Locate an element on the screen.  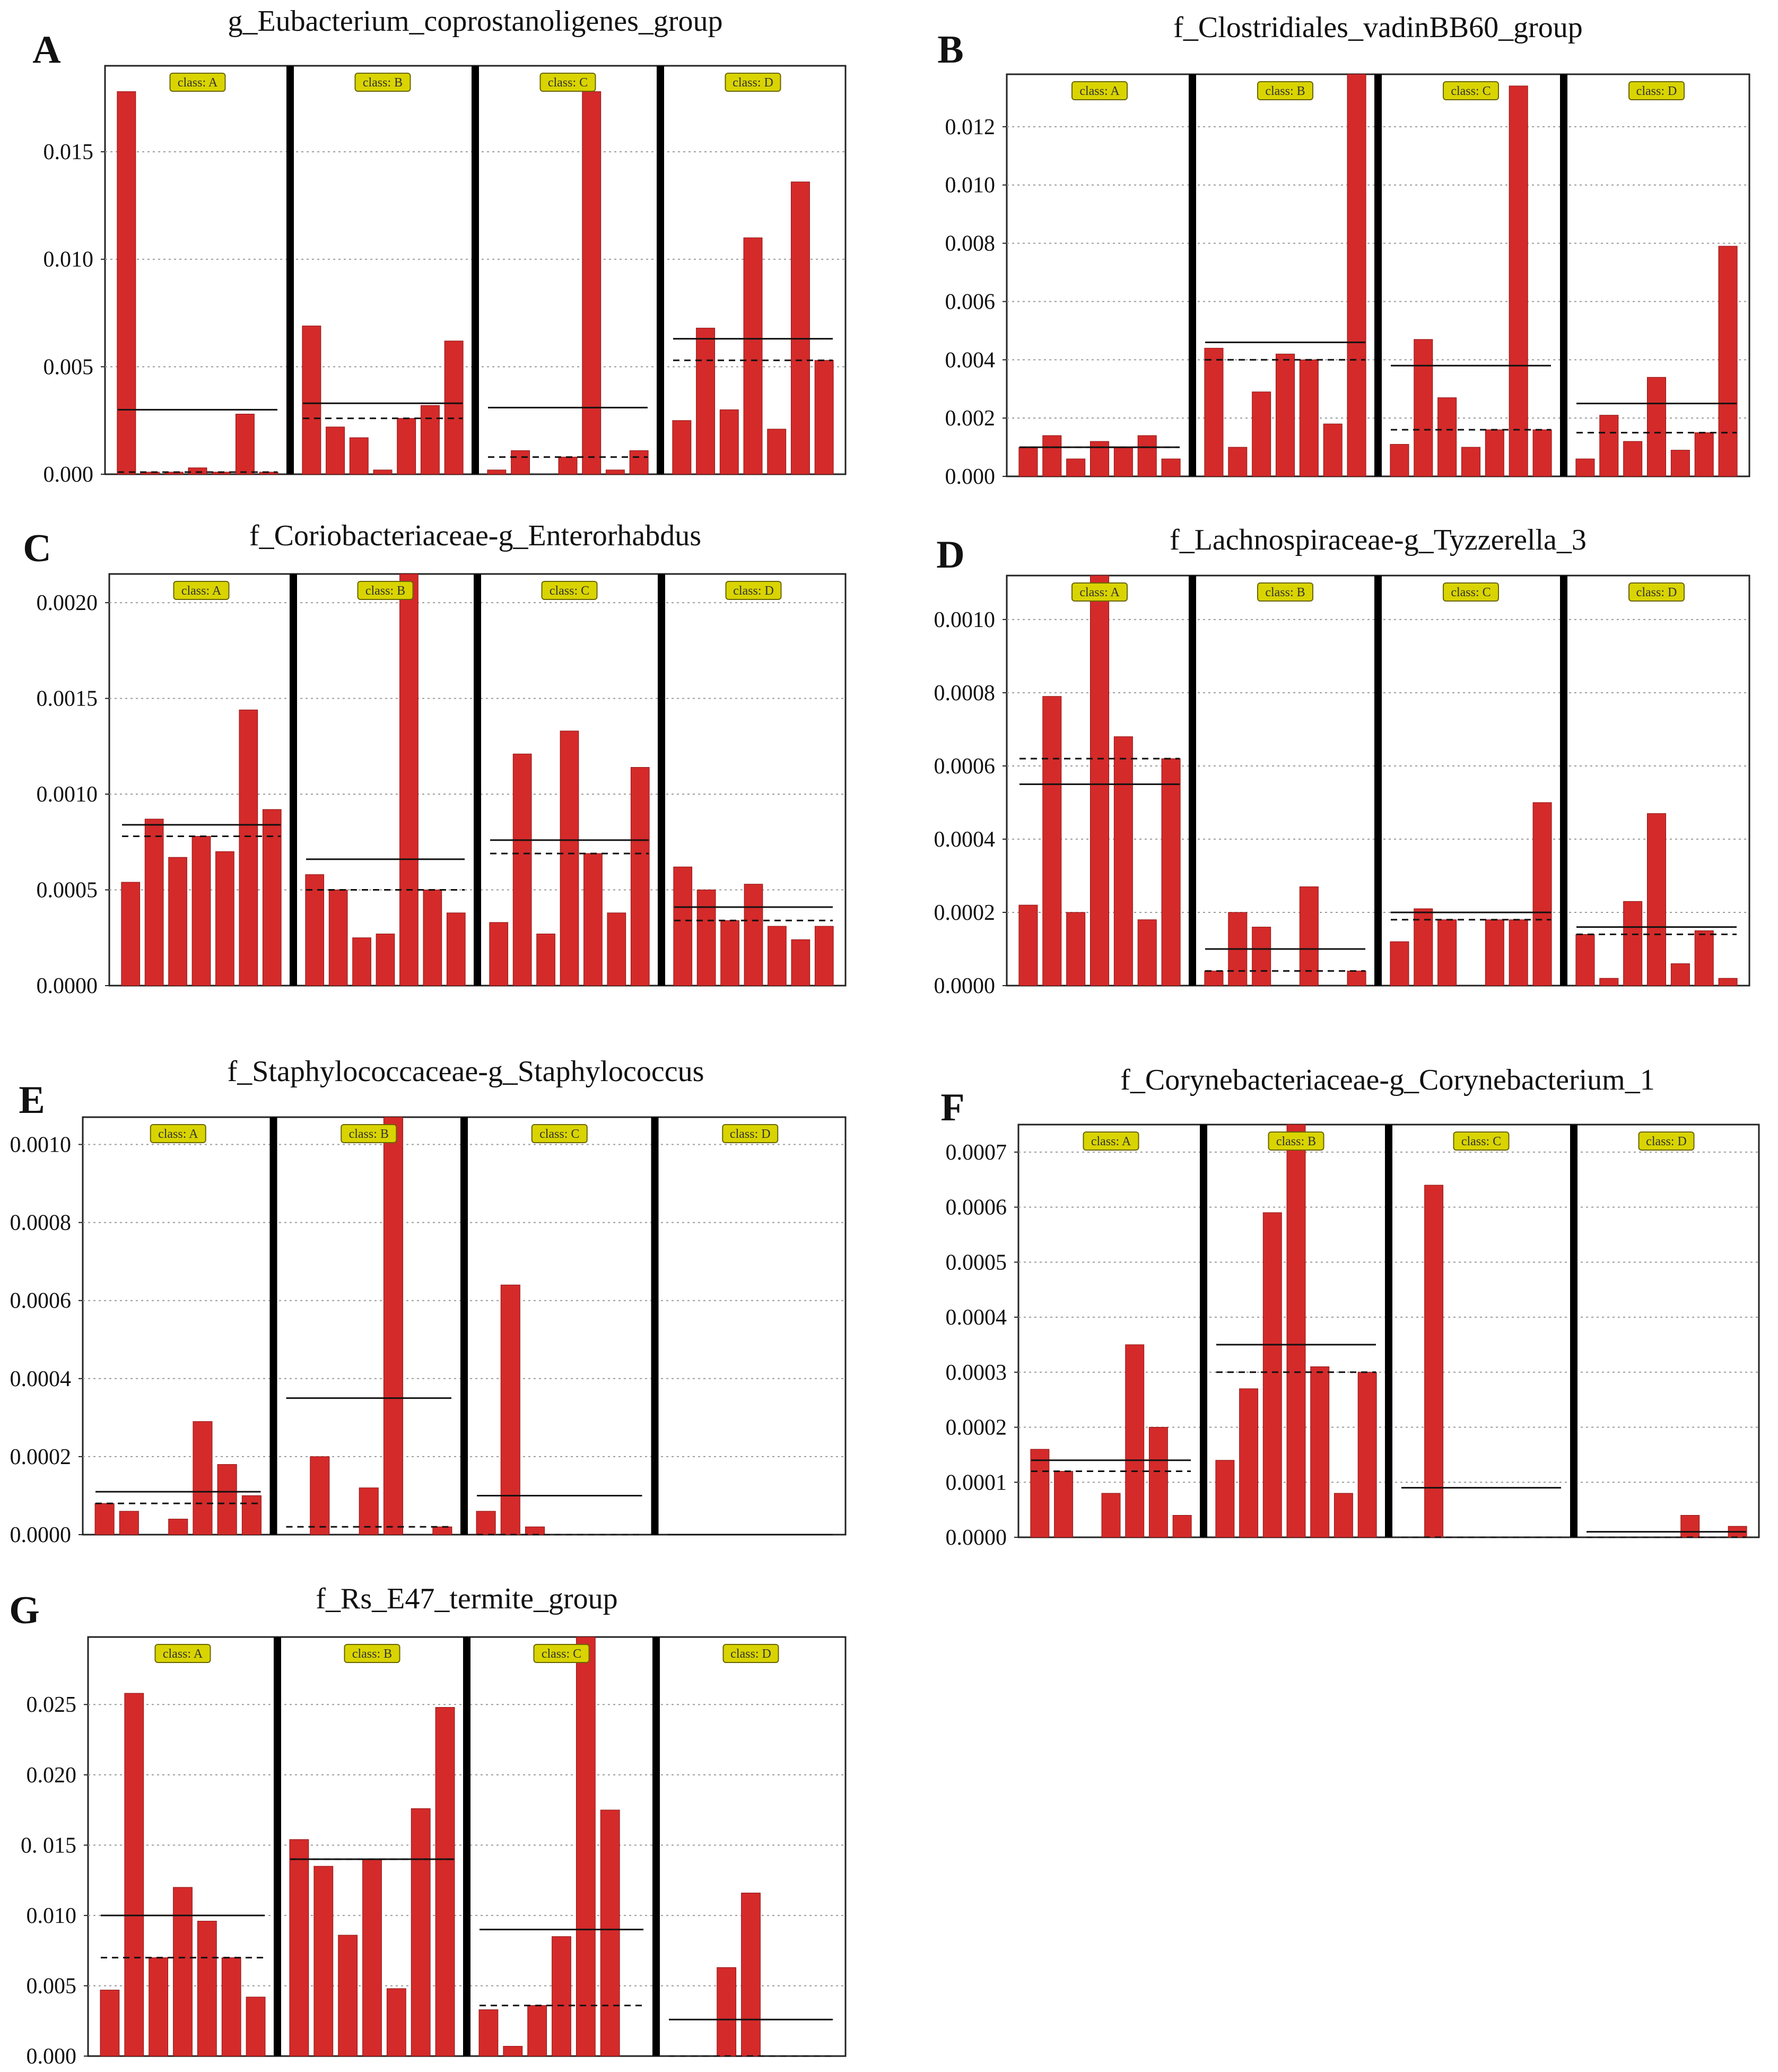
panel-letter: A is located at coordinates (46, 50).